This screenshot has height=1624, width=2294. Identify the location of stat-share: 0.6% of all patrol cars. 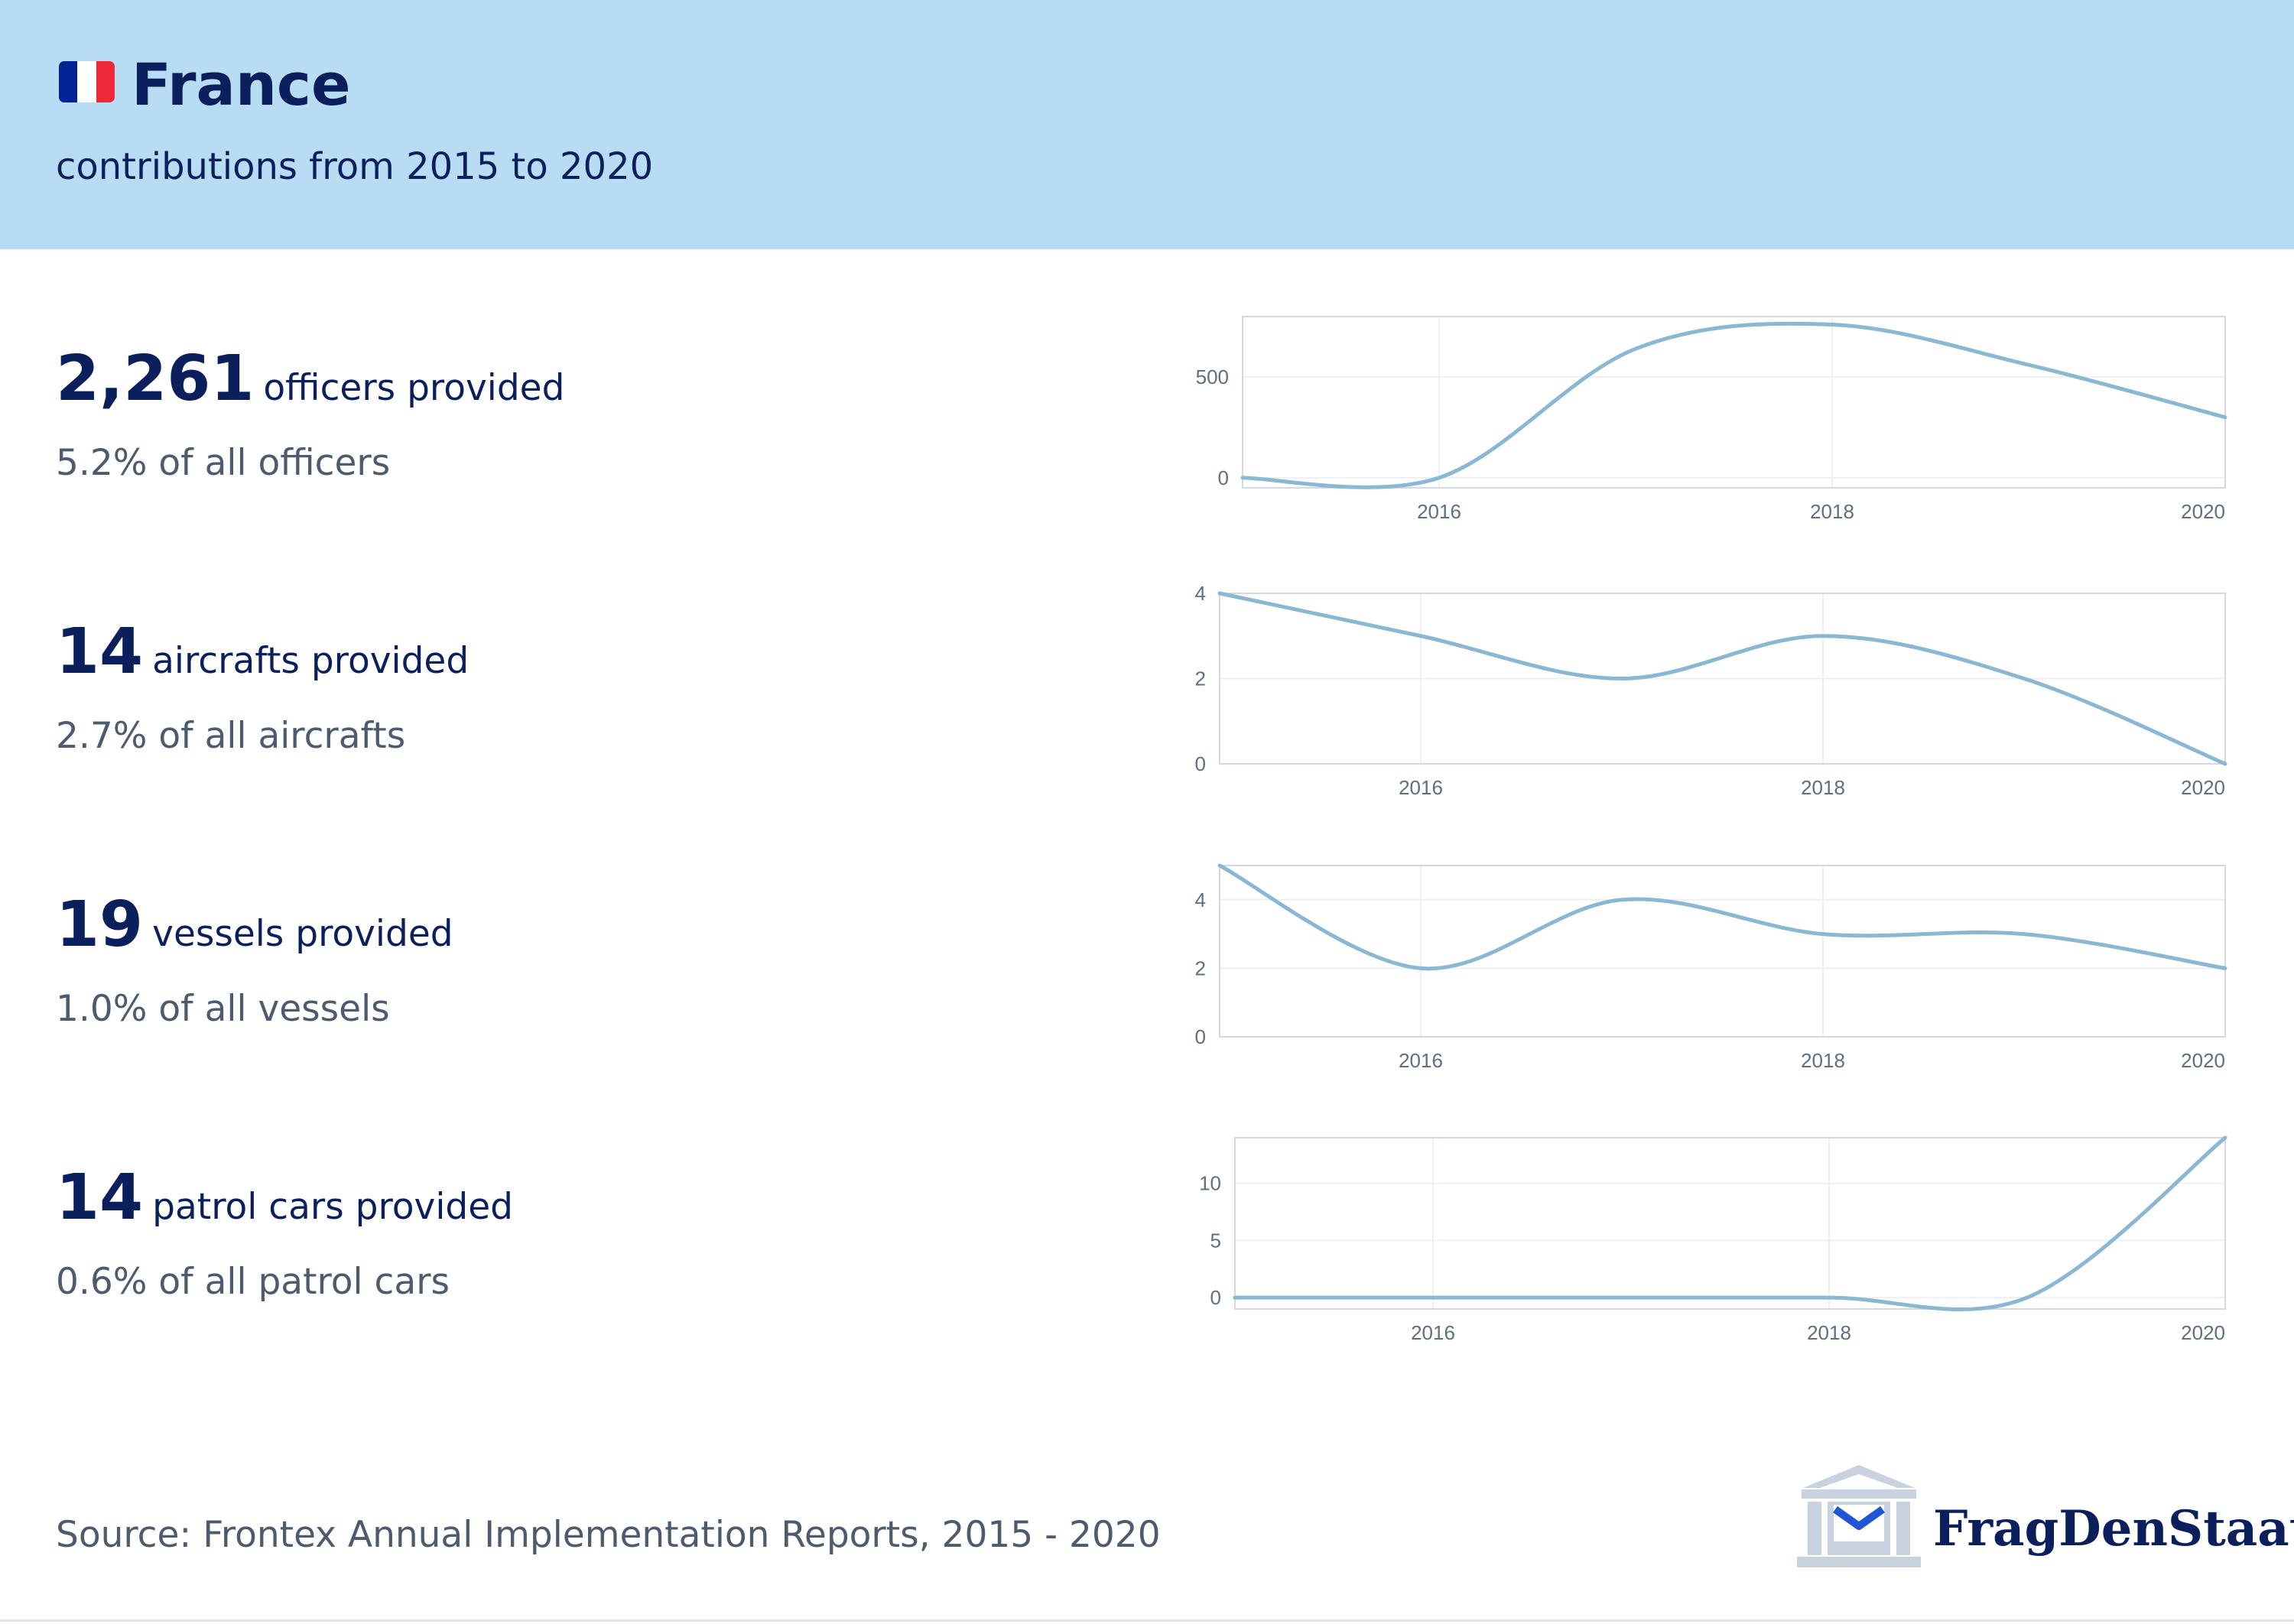
(253, 1282).